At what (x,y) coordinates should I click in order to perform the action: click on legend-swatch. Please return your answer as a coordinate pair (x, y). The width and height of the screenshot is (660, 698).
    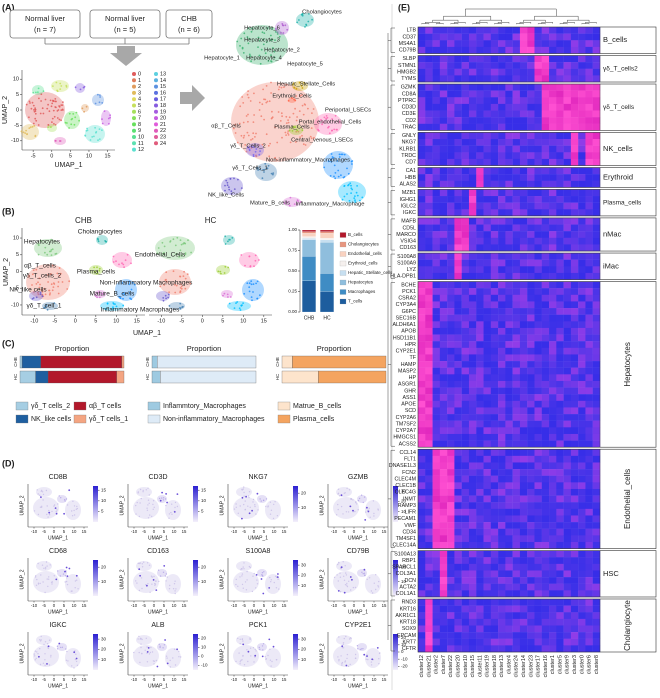
    Looking at the image, I should click on (156, 111).